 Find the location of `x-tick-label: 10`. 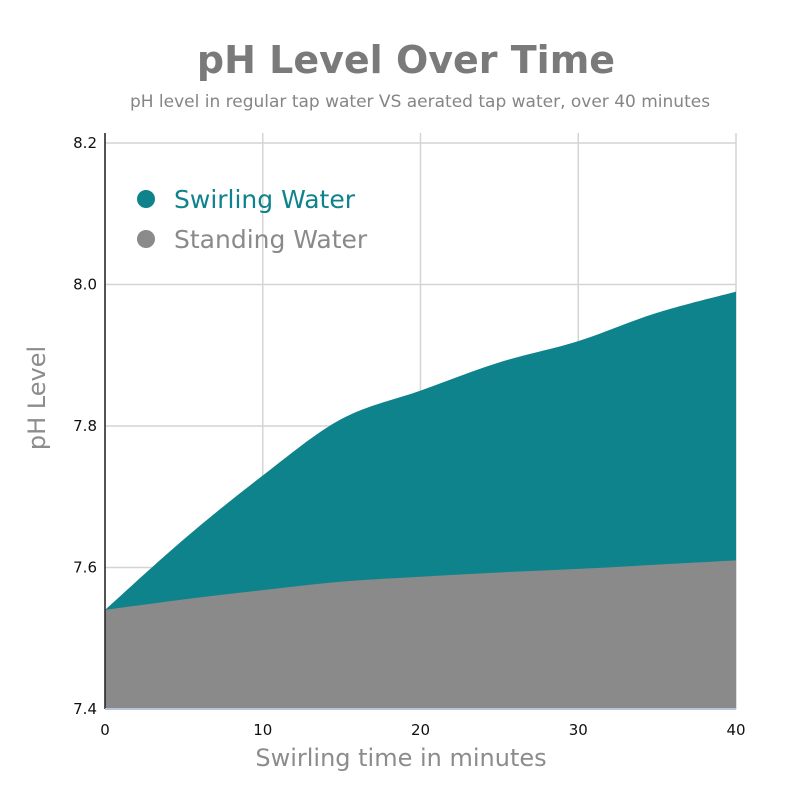

x-tick-label: 10 is located at coordinates (262, 730).